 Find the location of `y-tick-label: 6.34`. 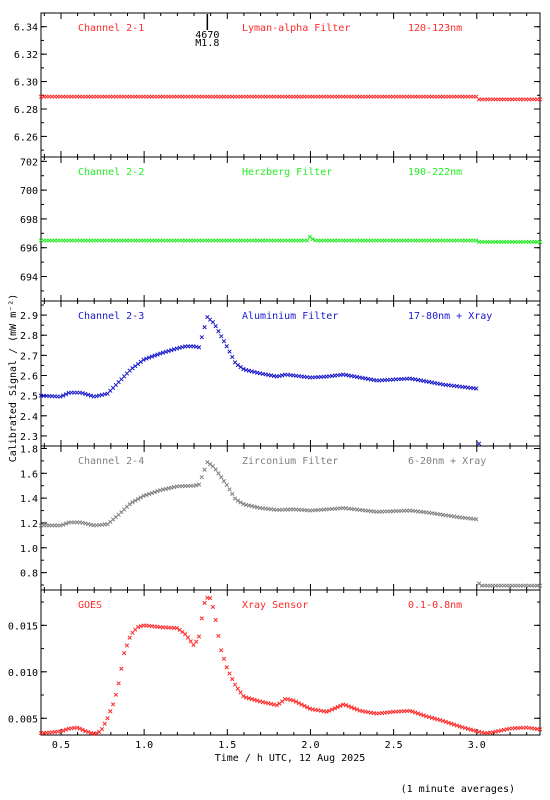

y-tick-label: 6.34 is located at coordinates (26, 28).